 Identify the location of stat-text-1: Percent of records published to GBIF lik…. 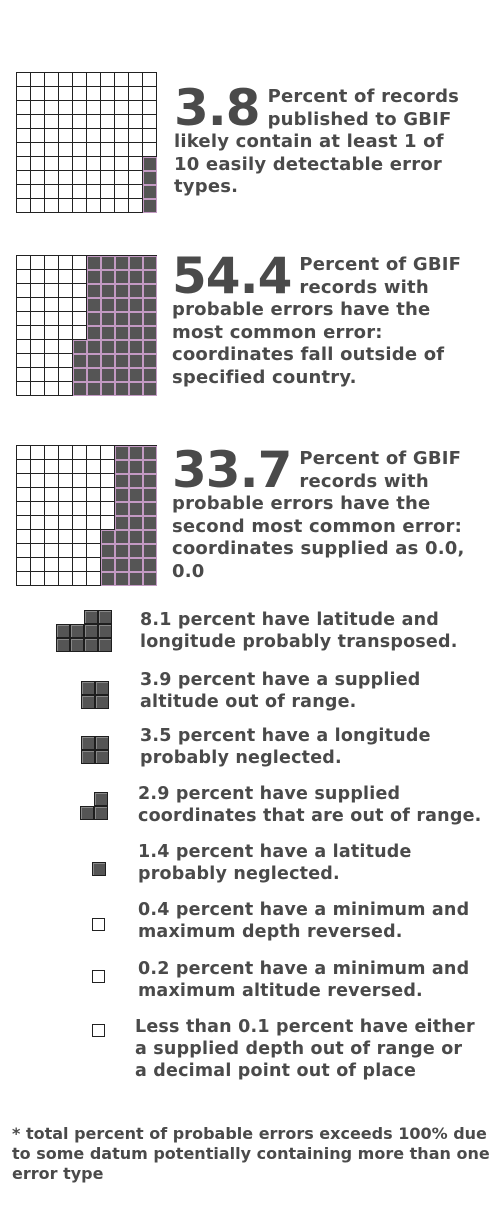
(317, 141).